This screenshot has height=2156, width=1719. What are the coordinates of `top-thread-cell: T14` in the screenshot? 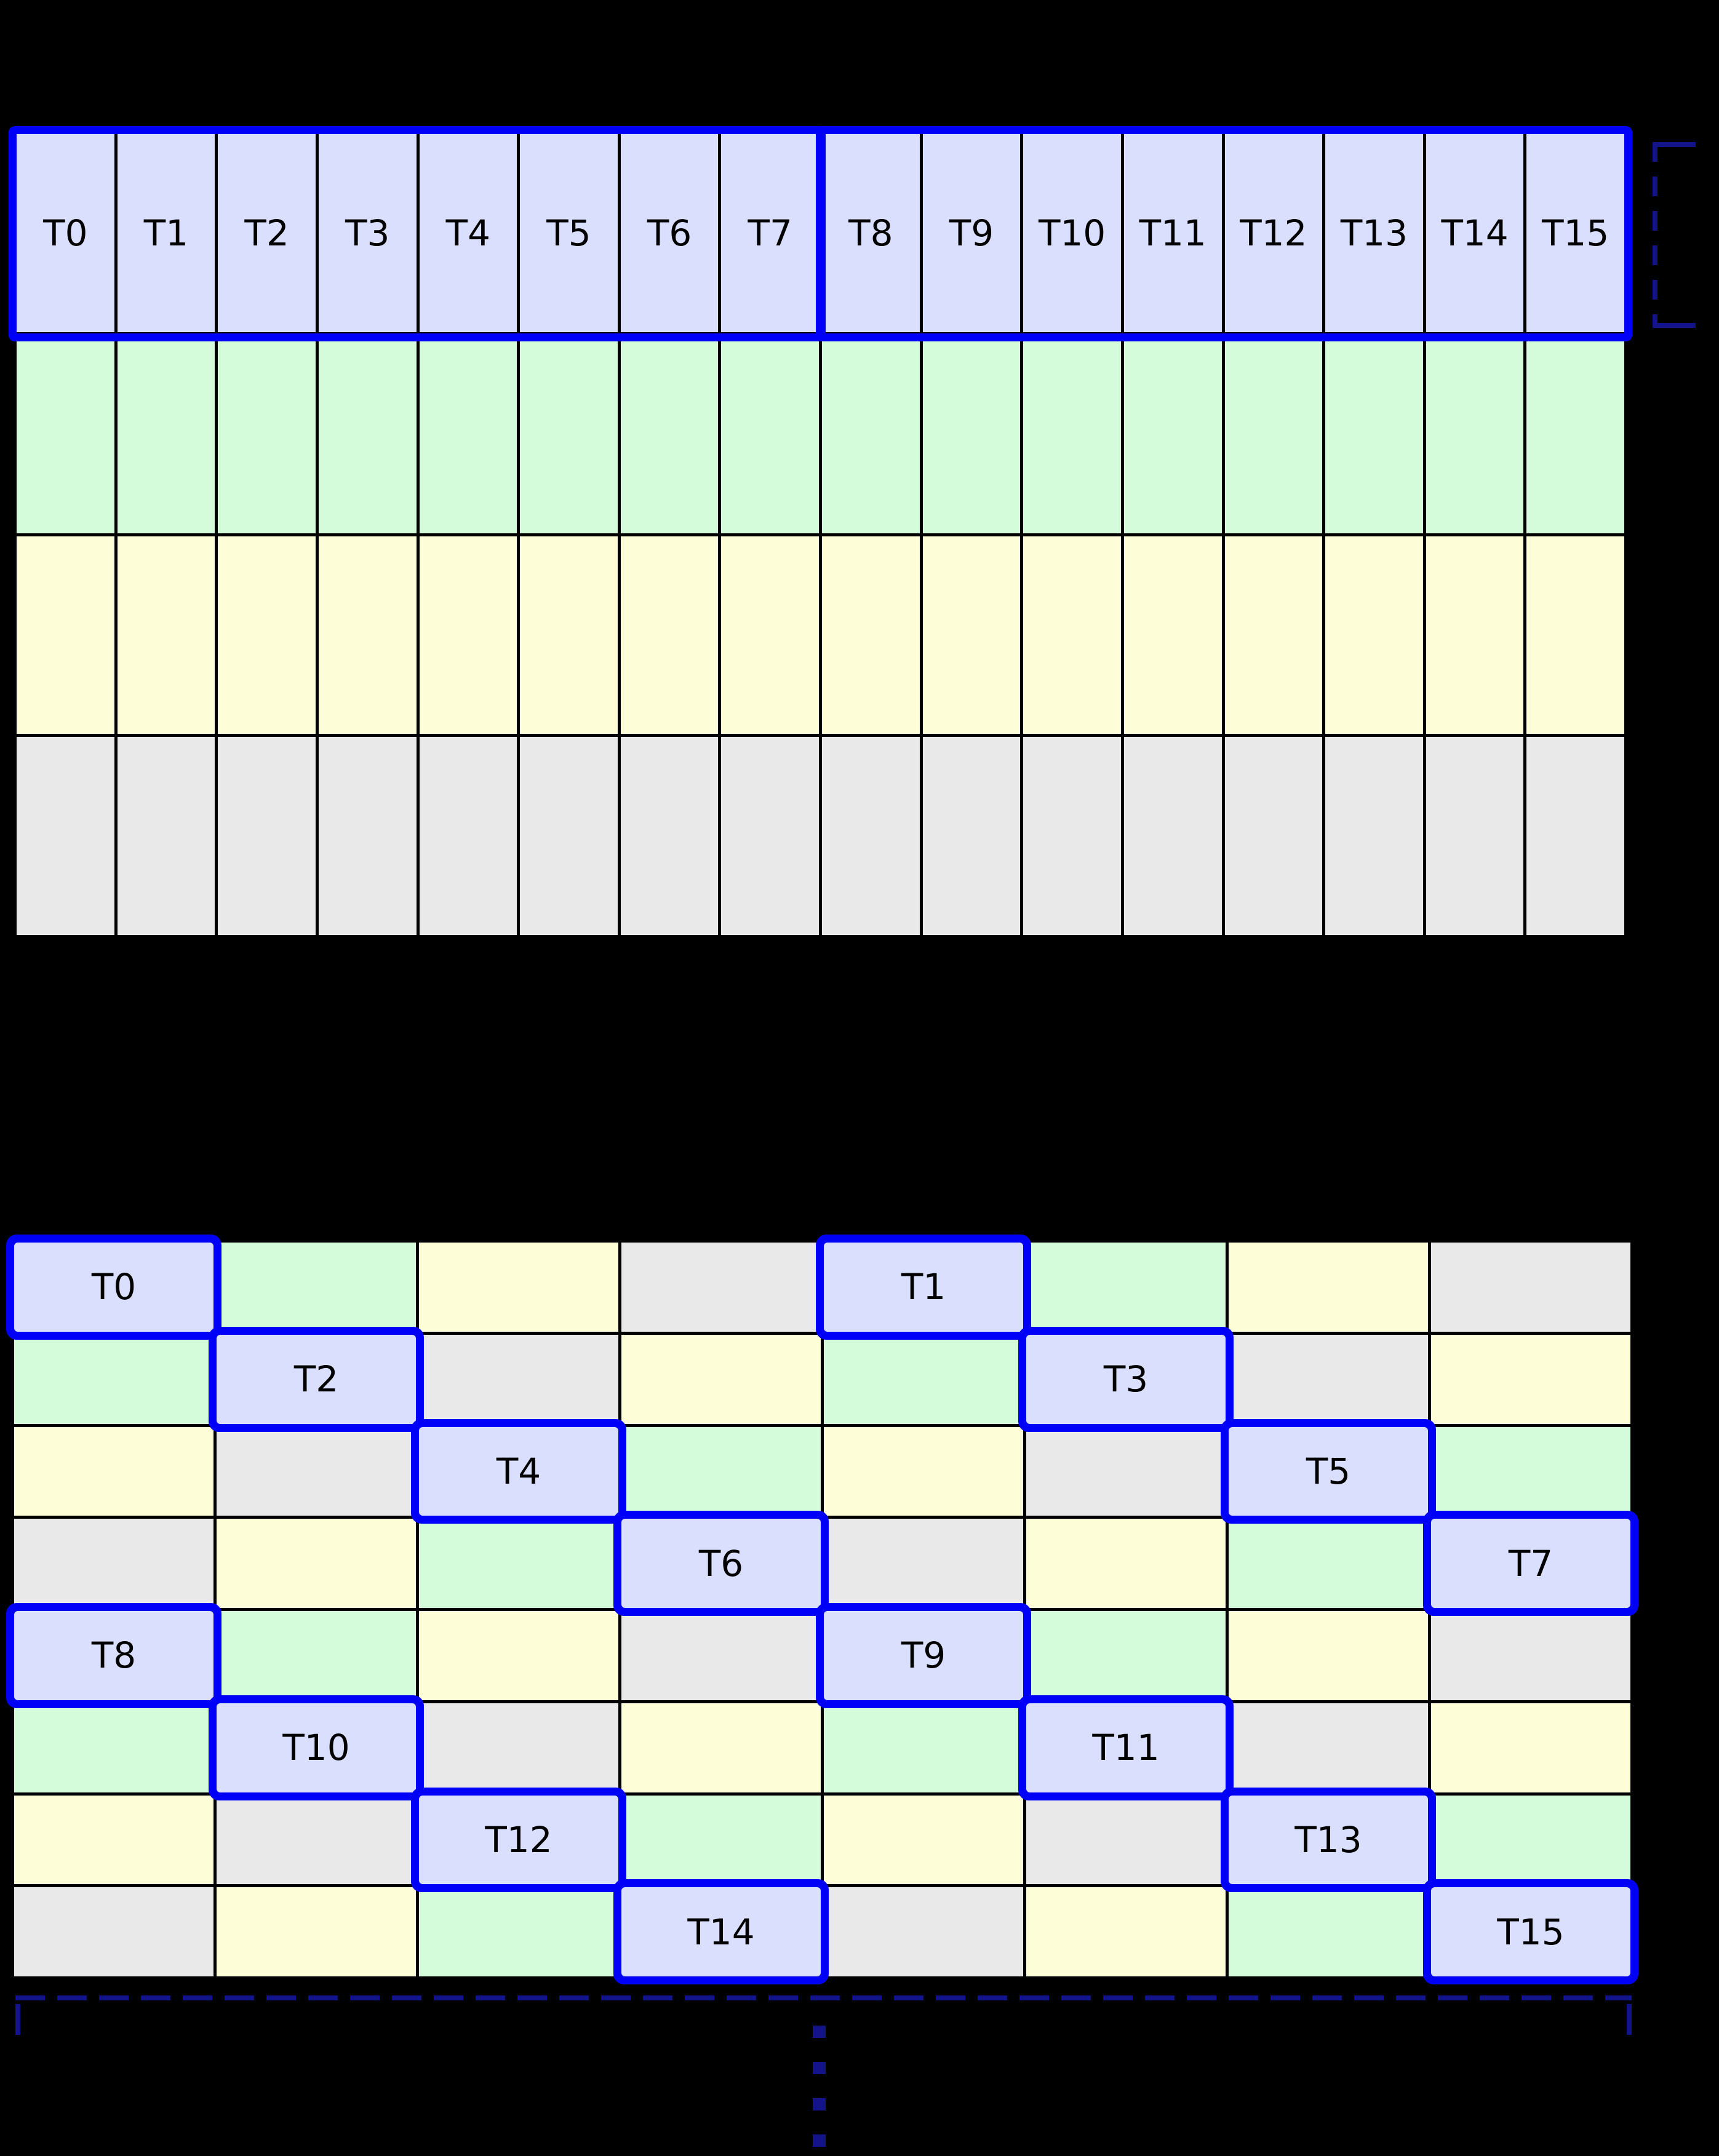 It's located at (1475, 233).